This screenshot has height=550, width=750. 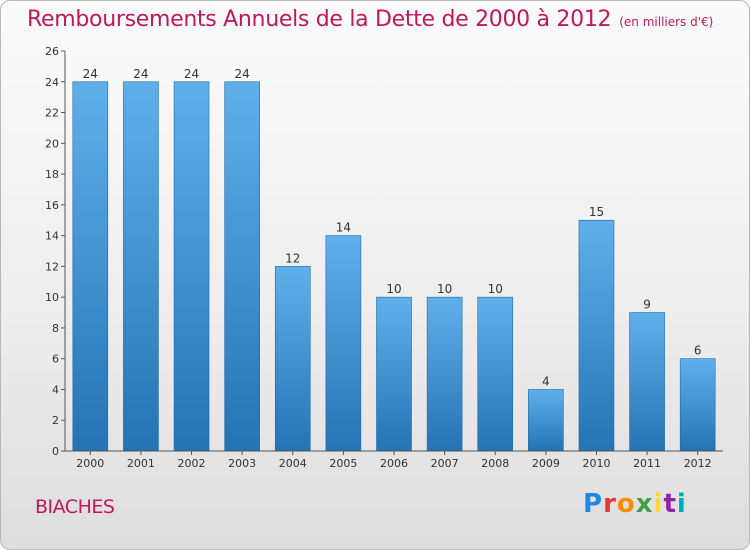 What do you see at coordinates (647, 382) in the screenshot?
I see `bar-2011` at bounding box center [647, 382].